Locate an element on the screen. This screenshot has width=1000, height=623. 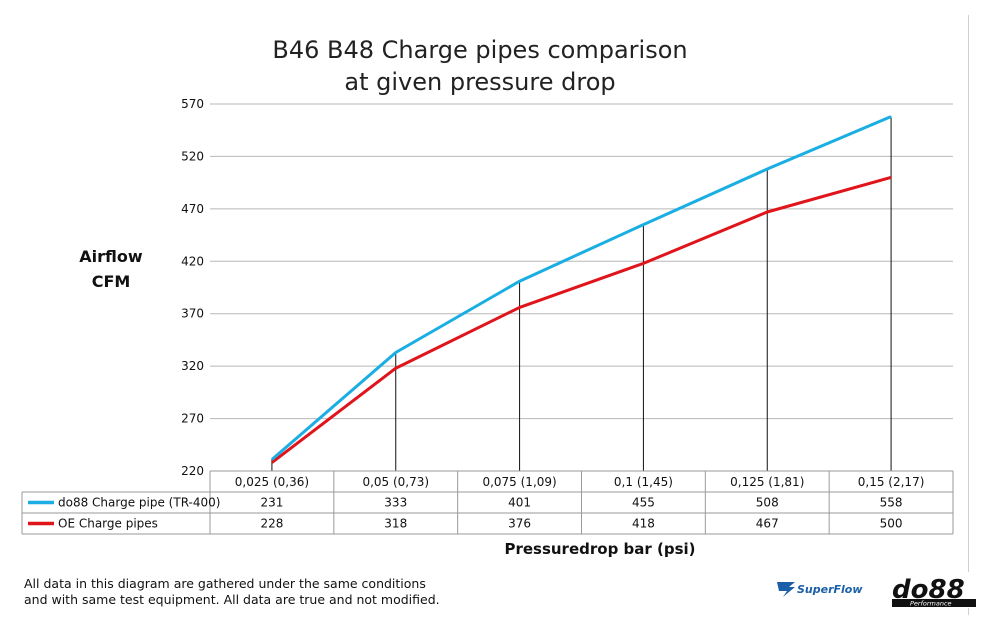
svg-text: SuperFlow is located at coordinates (830, 589).